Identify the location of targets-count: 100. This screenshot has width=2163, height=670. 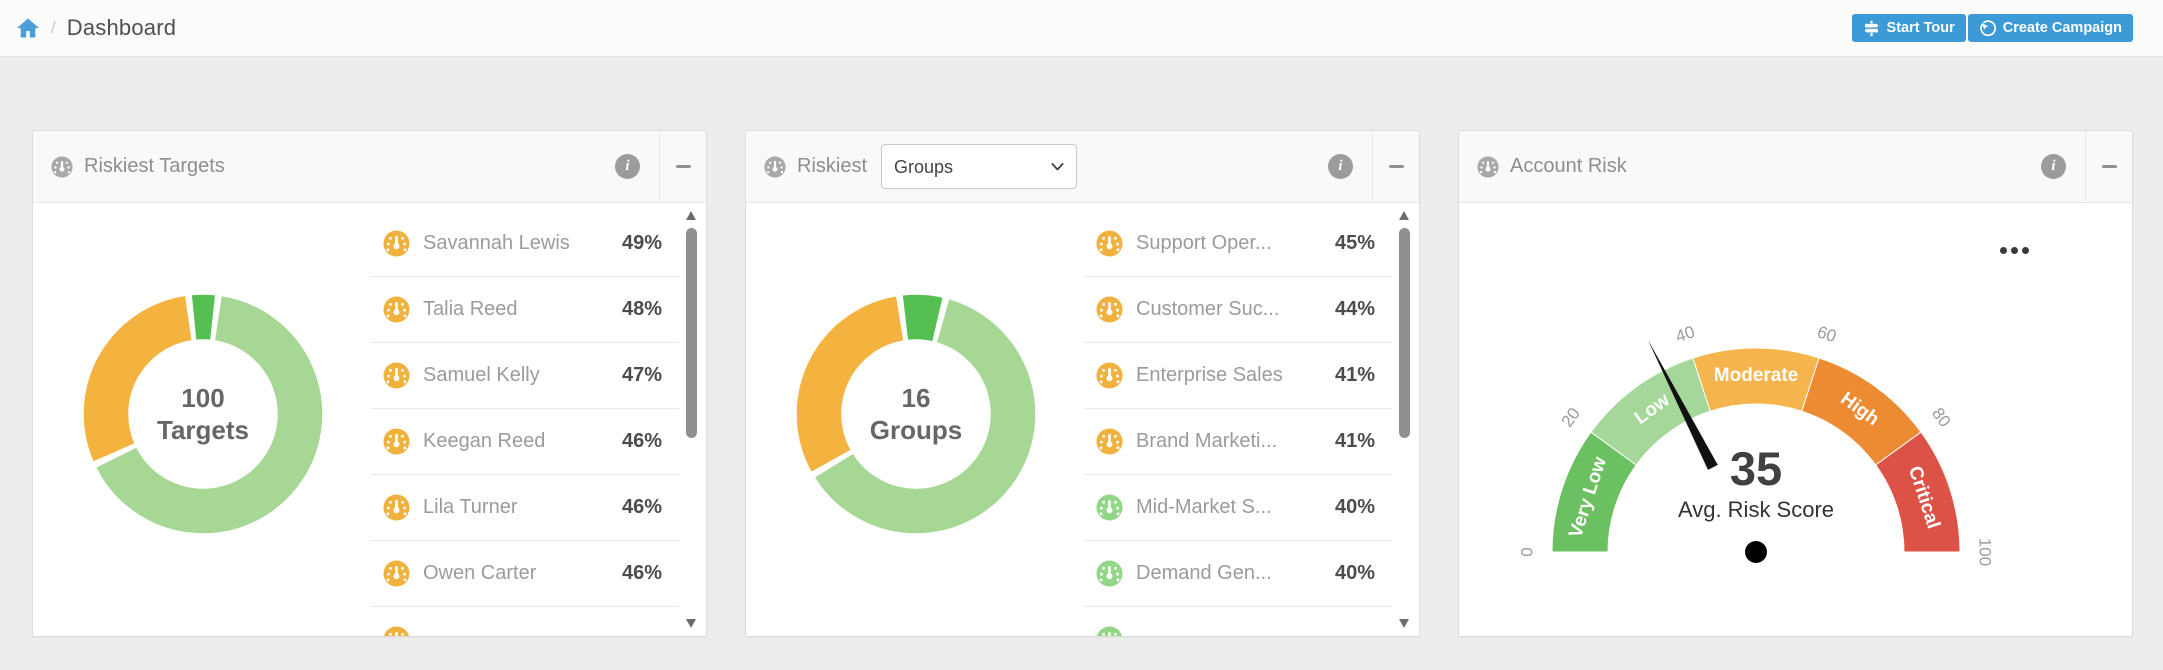
(203, 398).